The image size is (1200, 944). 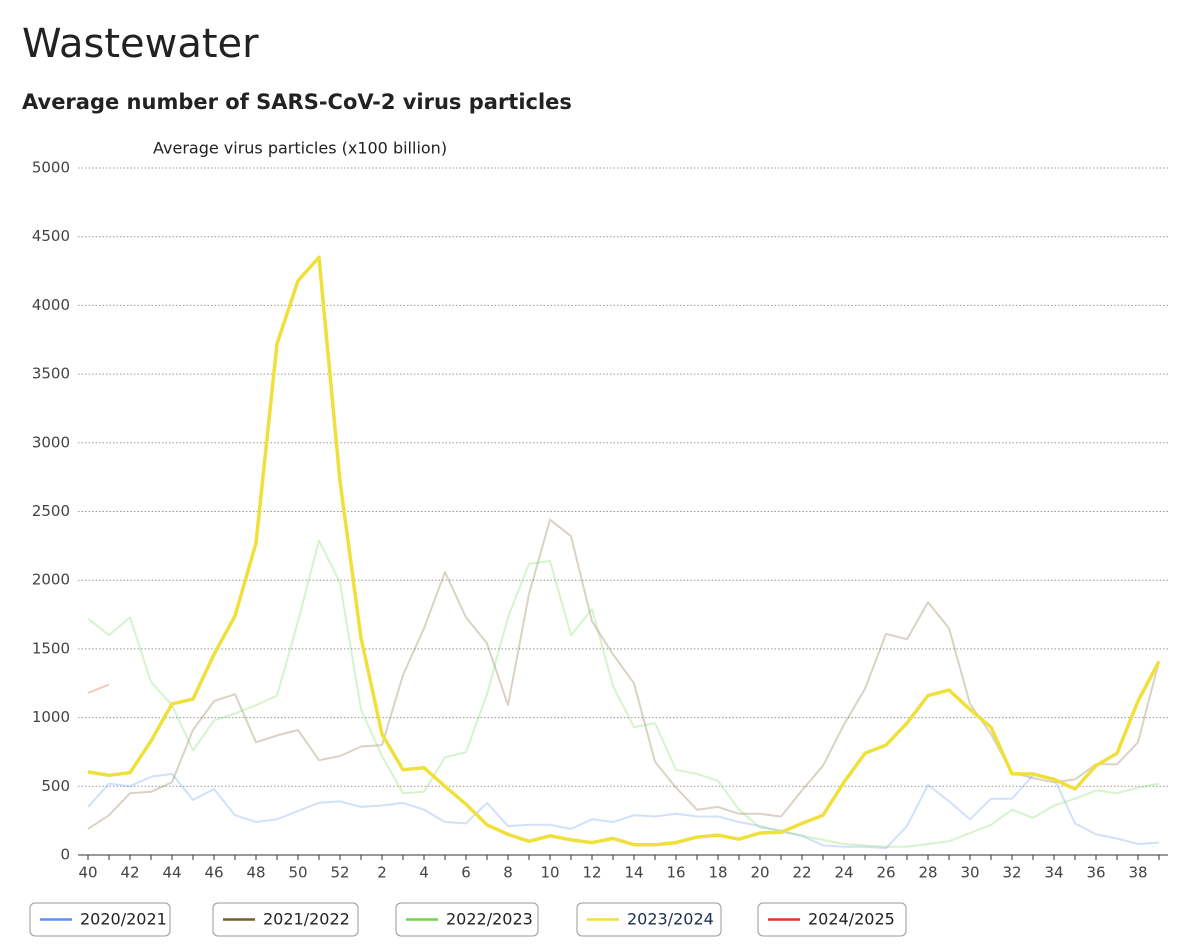 I want to click on legend-item: 2020/2021, so click(x=100, y=919).